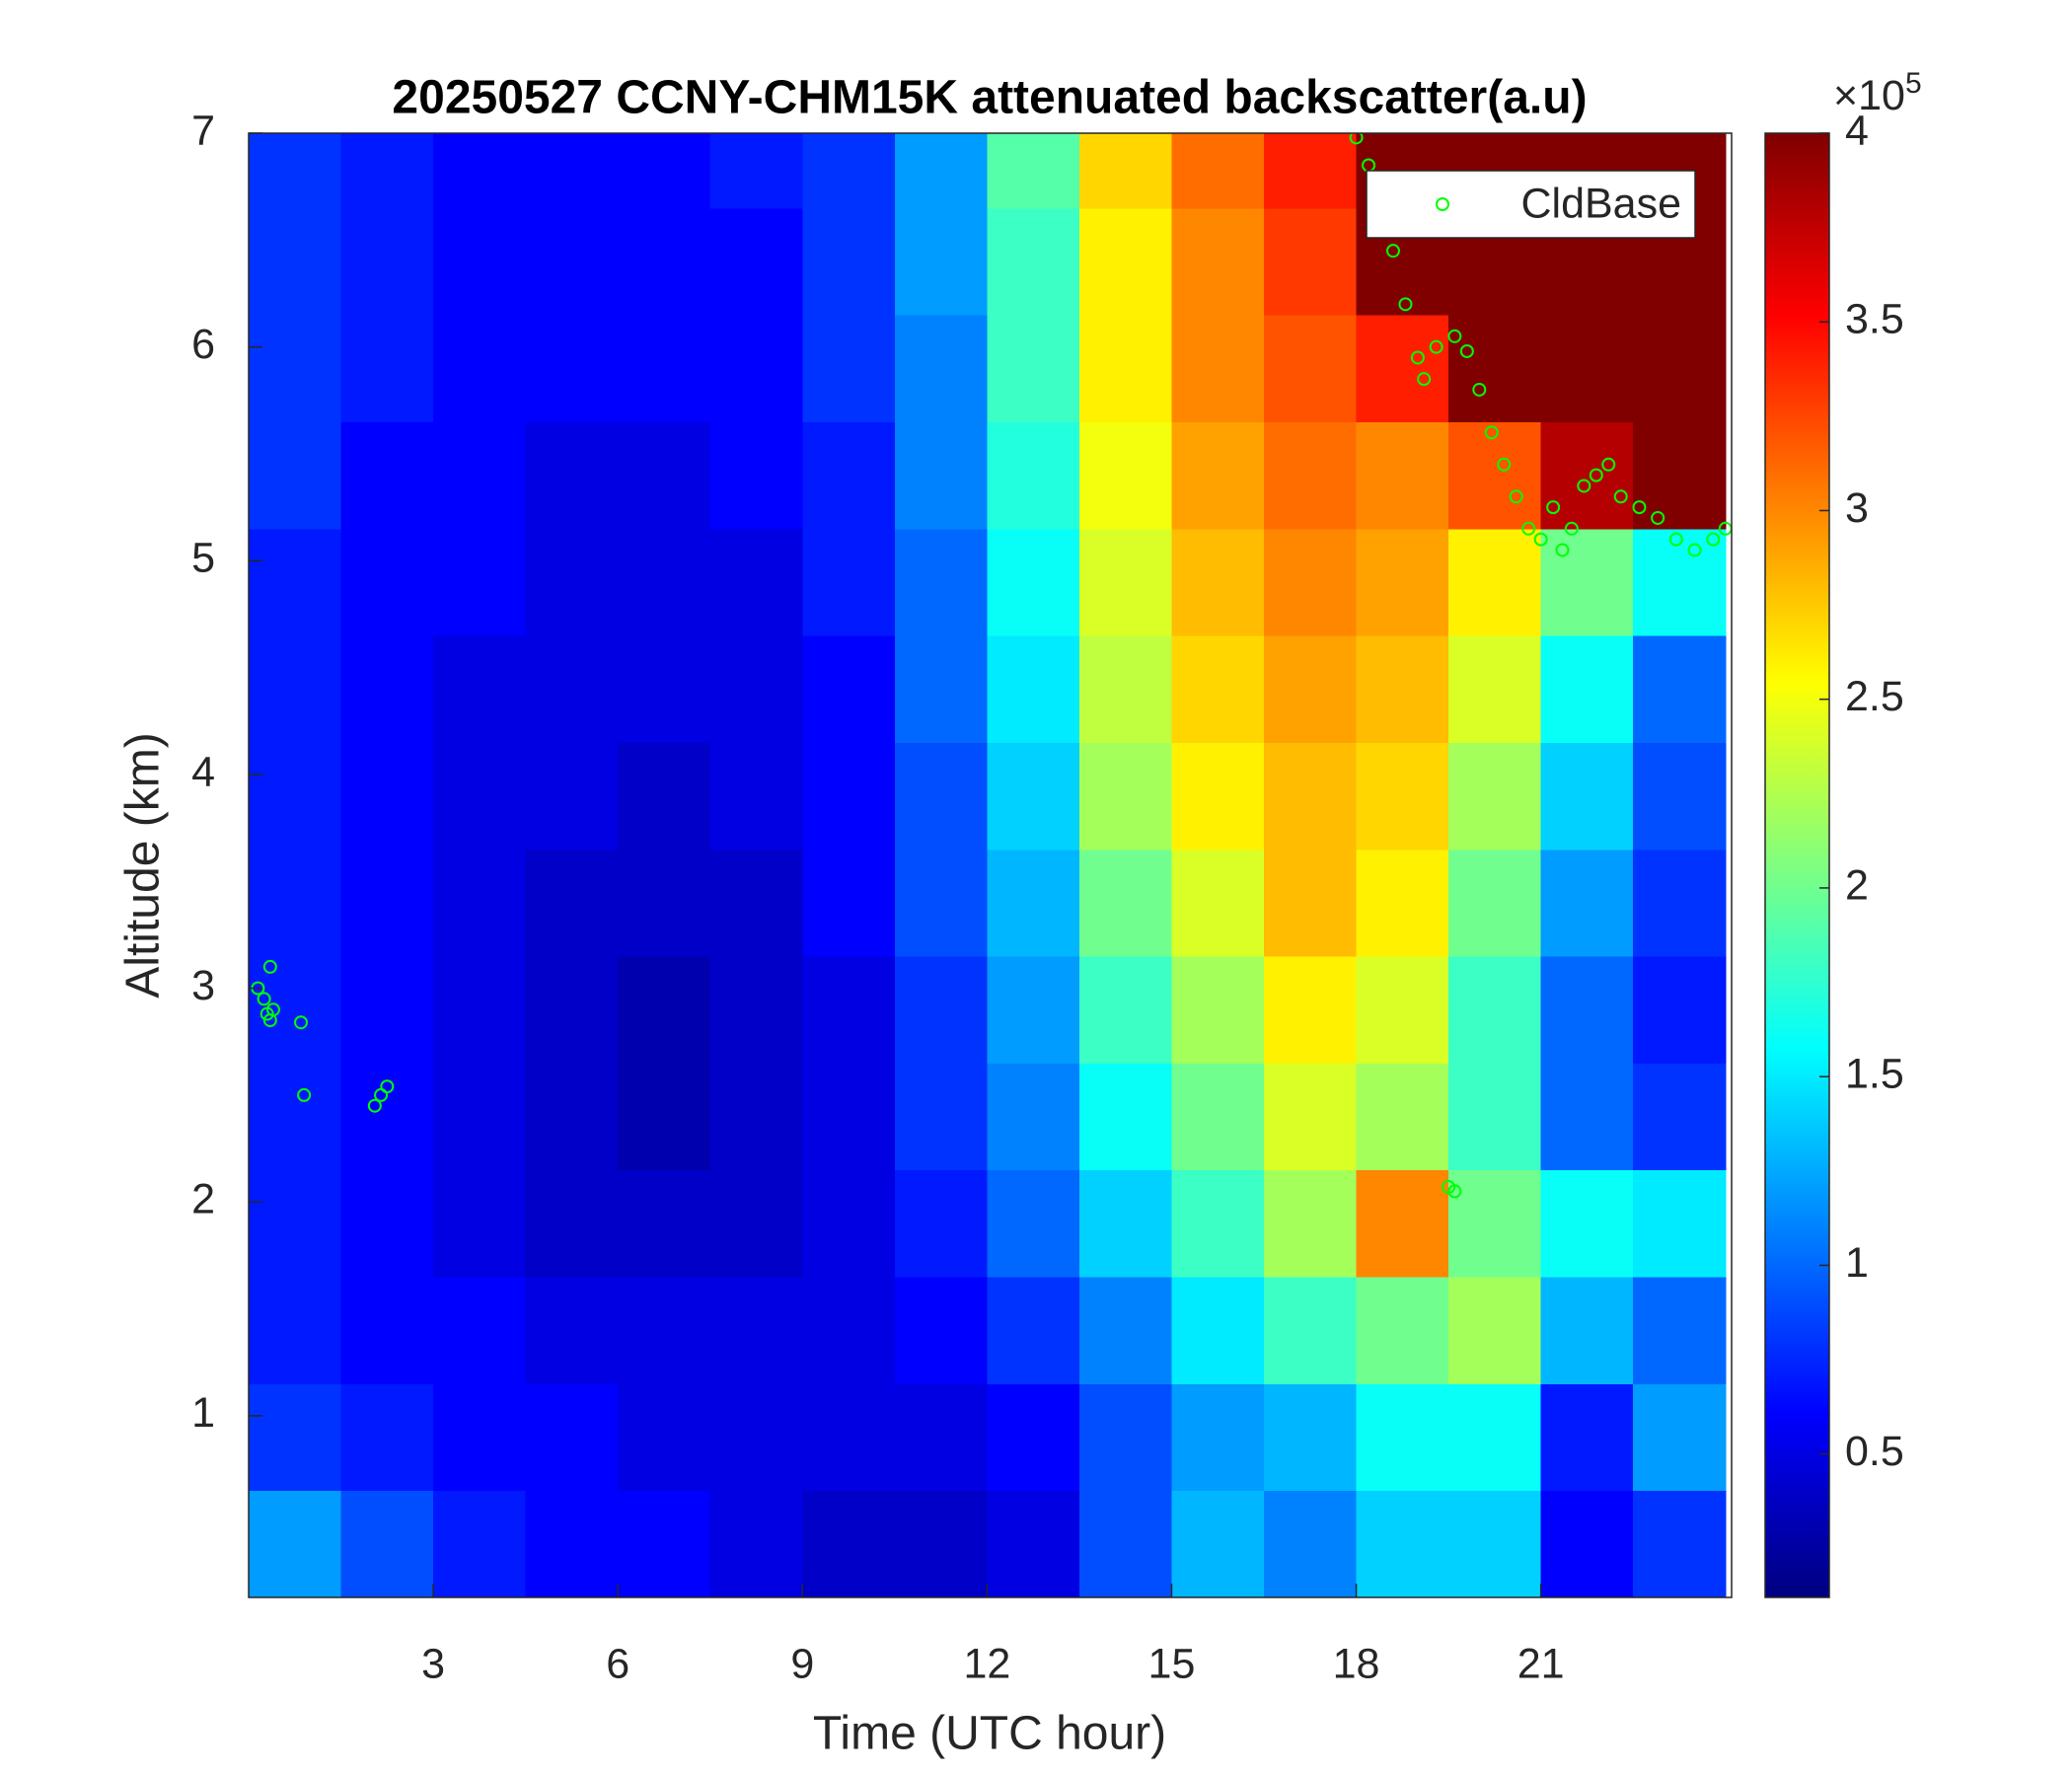 This screenshot has height=1776, width=2072. I want to click on y-axis-label: Altitude (km), so click(143, 865).